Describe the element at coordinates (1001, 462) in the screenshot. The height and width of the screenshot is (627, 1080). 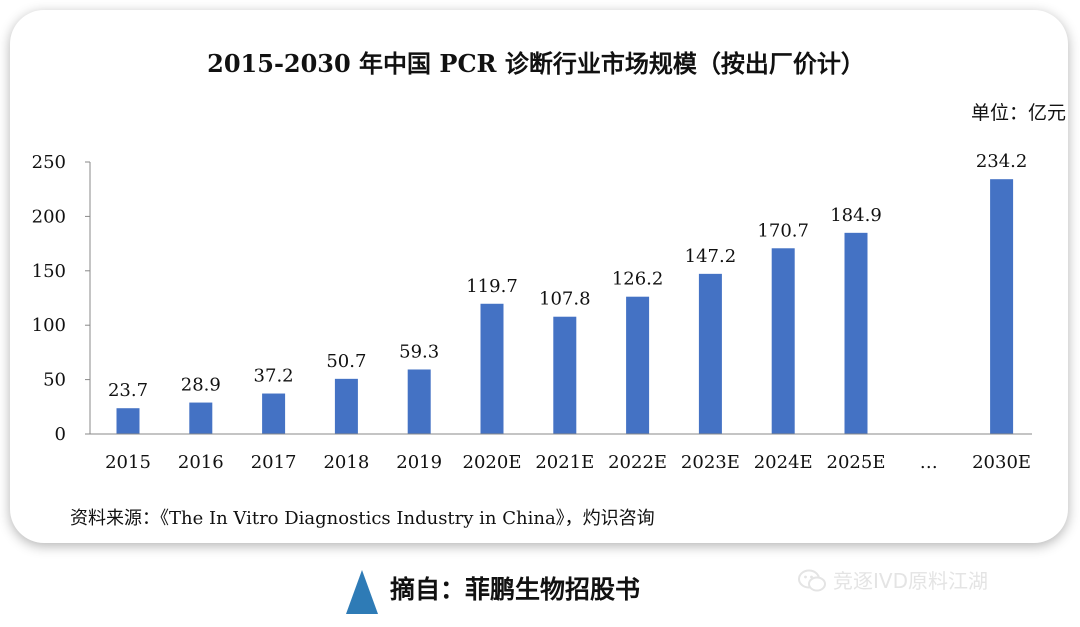
I see `x-tick-label: 2030E` at that location.